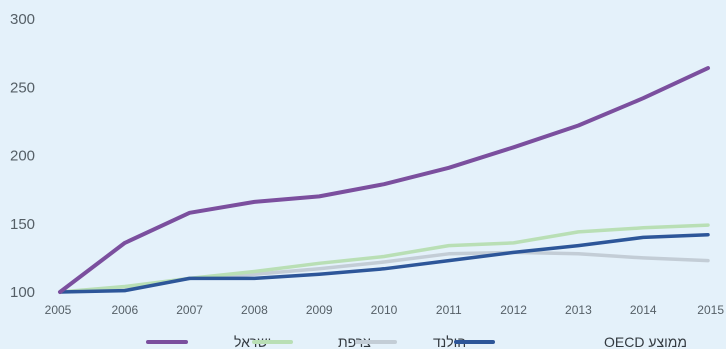  I want to click on y-tick-label: 300, so click(22, 19).